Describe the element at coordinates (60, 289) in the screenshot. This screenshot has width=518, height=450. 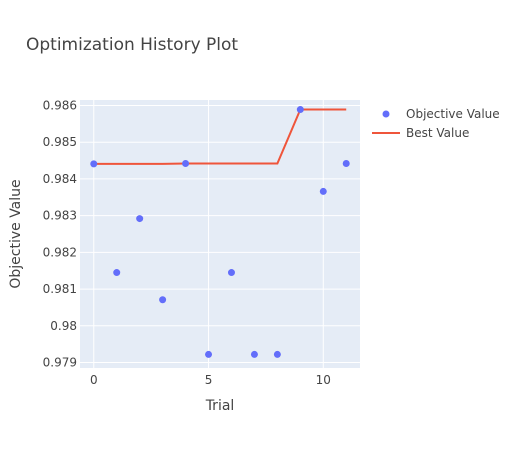
I see `y-tick-label: 0.981` at that location.